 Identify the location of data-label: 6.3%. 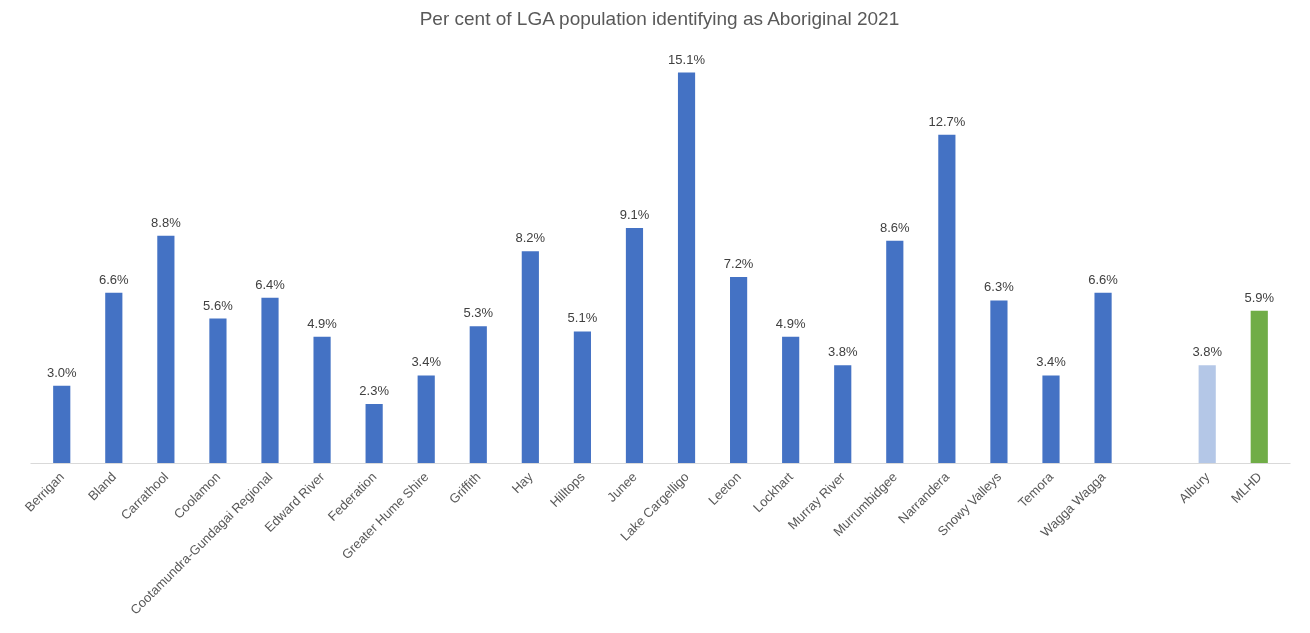
(999, 287).